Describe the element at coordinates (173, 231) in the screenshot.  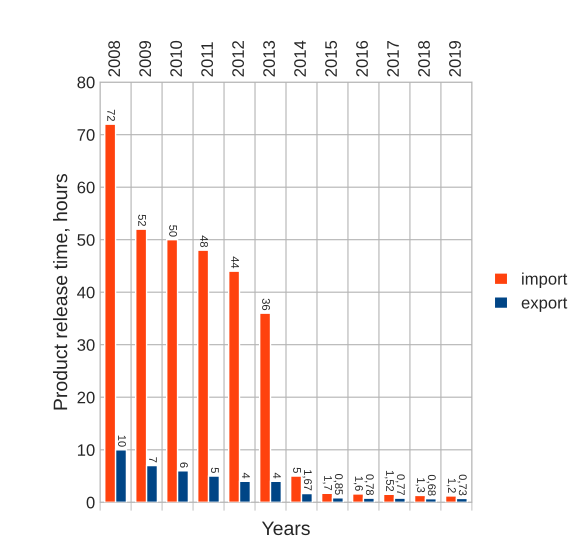
I see `data-label: 50` at that location.